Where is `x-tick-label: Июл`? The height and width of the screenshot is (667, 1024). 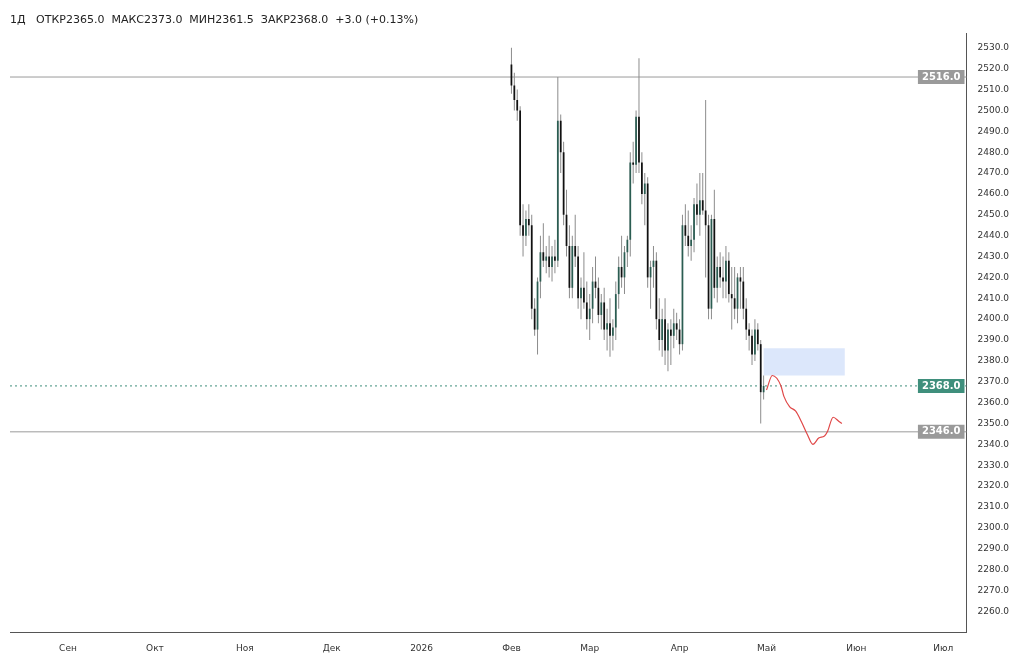 x-tick-label: Июл is located at coordinates (943, 647).